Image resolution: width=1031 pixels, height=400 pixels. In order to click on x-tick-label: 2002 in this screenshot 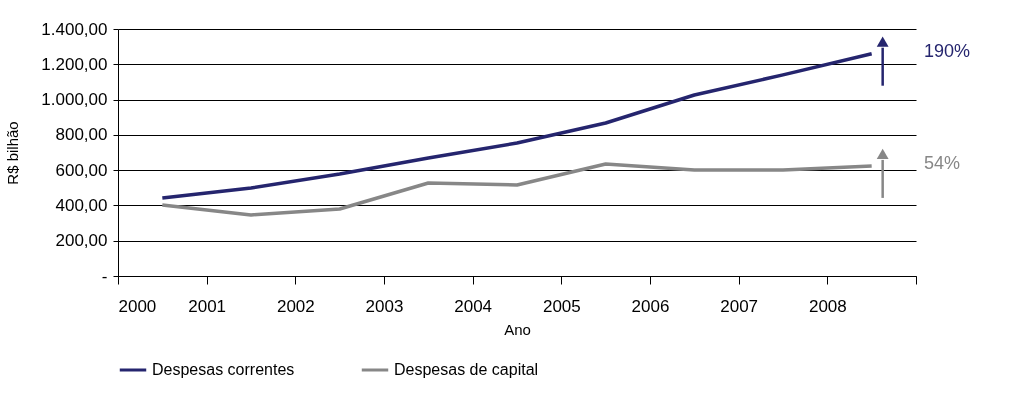, I will do `click(295, 306)`.